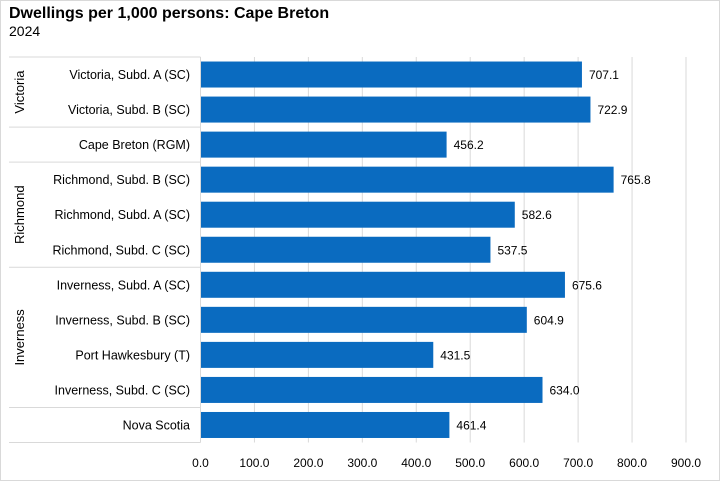 This screenshot has height=481, width=720. Describe the element at coordinates (121, 250) in the screenshot. I see `category-label: Richmond, Subd. C (SC)` at that location.